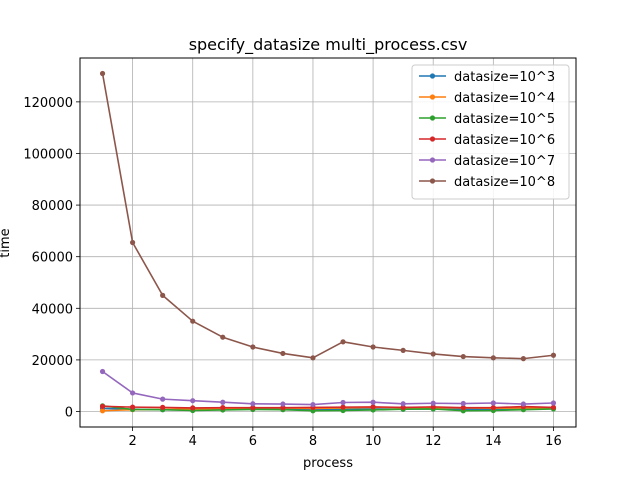  What do you see at coordinates (504, 98) in the screenshot?
I see `legend-label: datasize=10^4` at bounding box center [504, 98].